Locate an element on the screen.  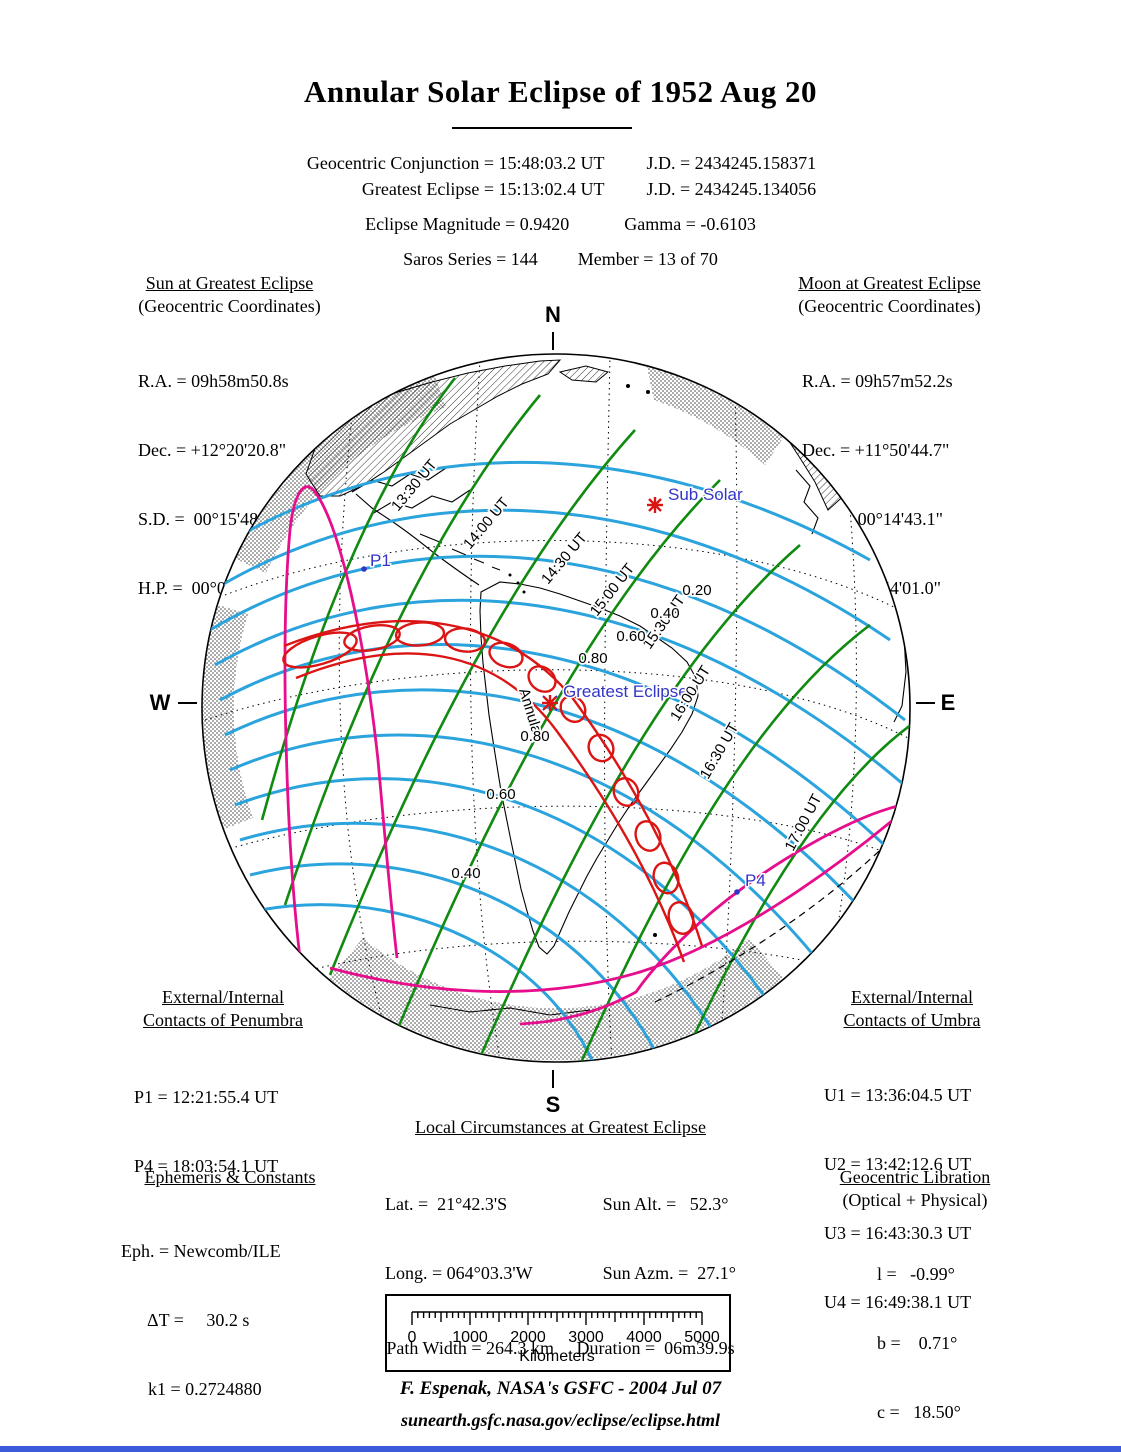
conjunction-time: Geocentric Conjunction = 15:48:03.2 UT is located at coordinates (455, 163).